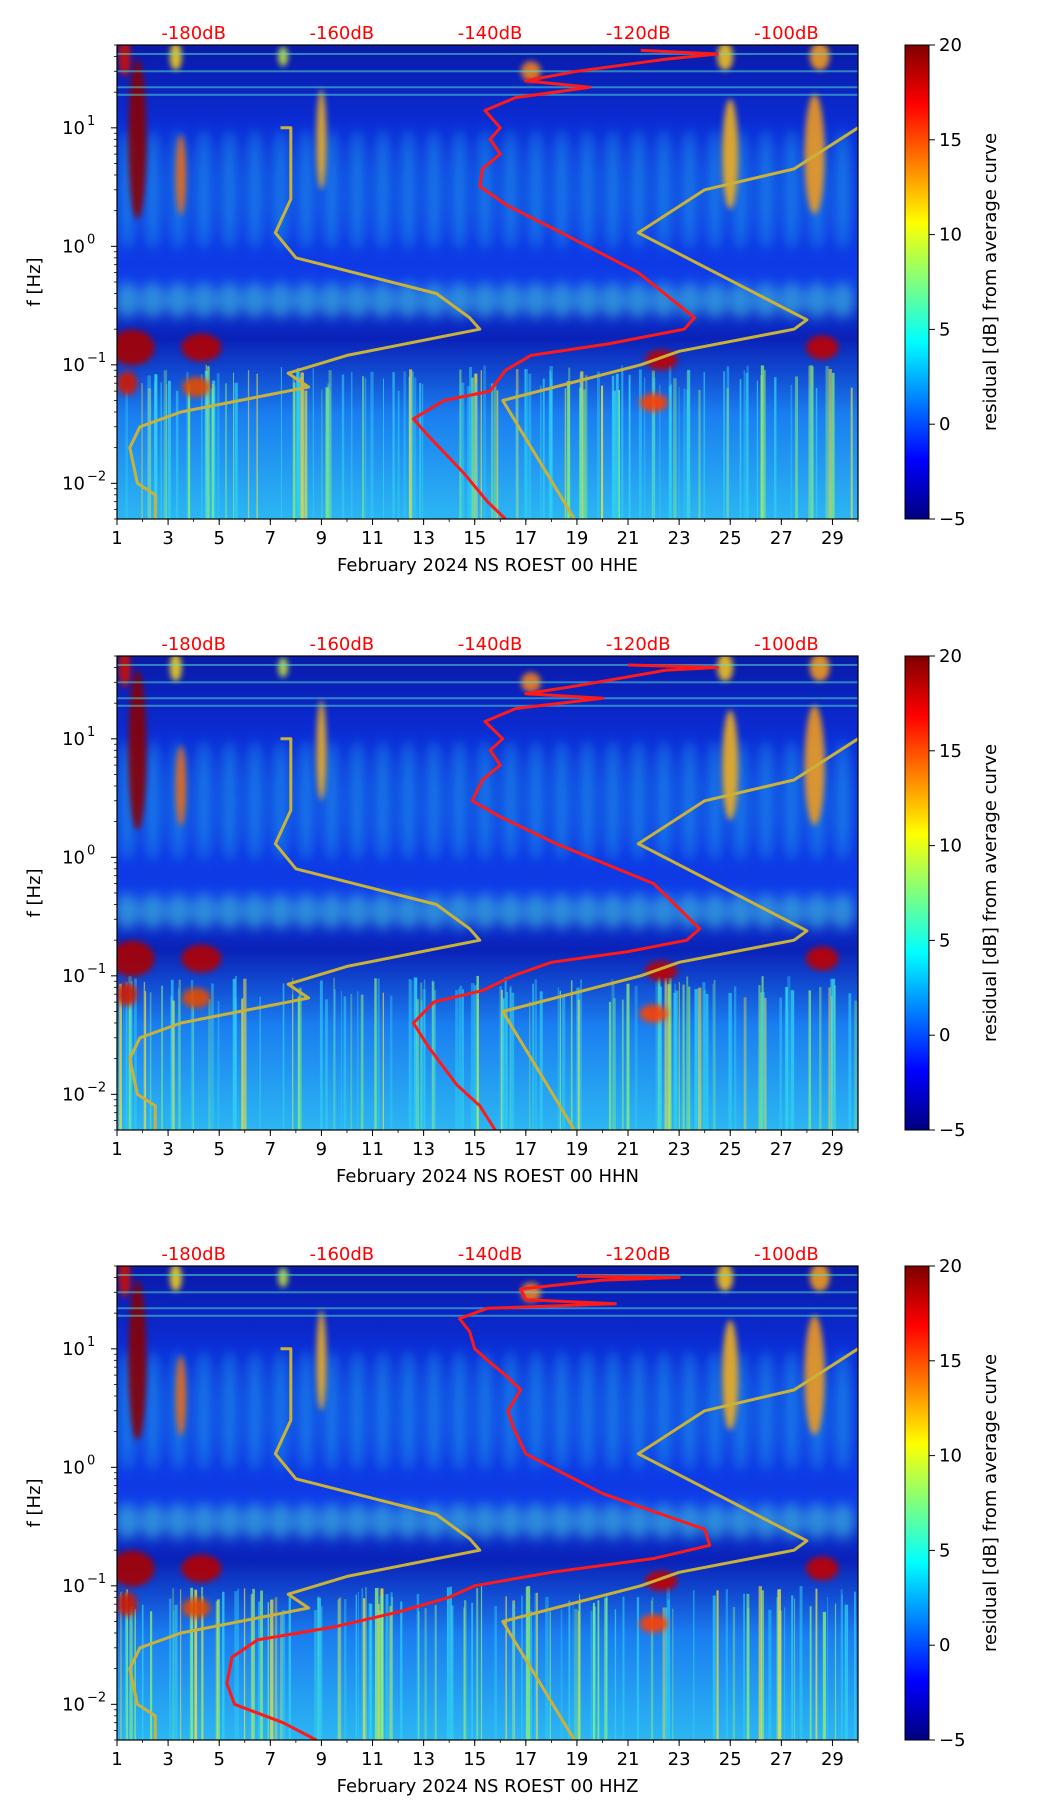  Describe the element at coordinates (488, 1786) in the screenshot. I see `x-axis-label: February 2024 NS ROEST 00 HHZ` at that location.